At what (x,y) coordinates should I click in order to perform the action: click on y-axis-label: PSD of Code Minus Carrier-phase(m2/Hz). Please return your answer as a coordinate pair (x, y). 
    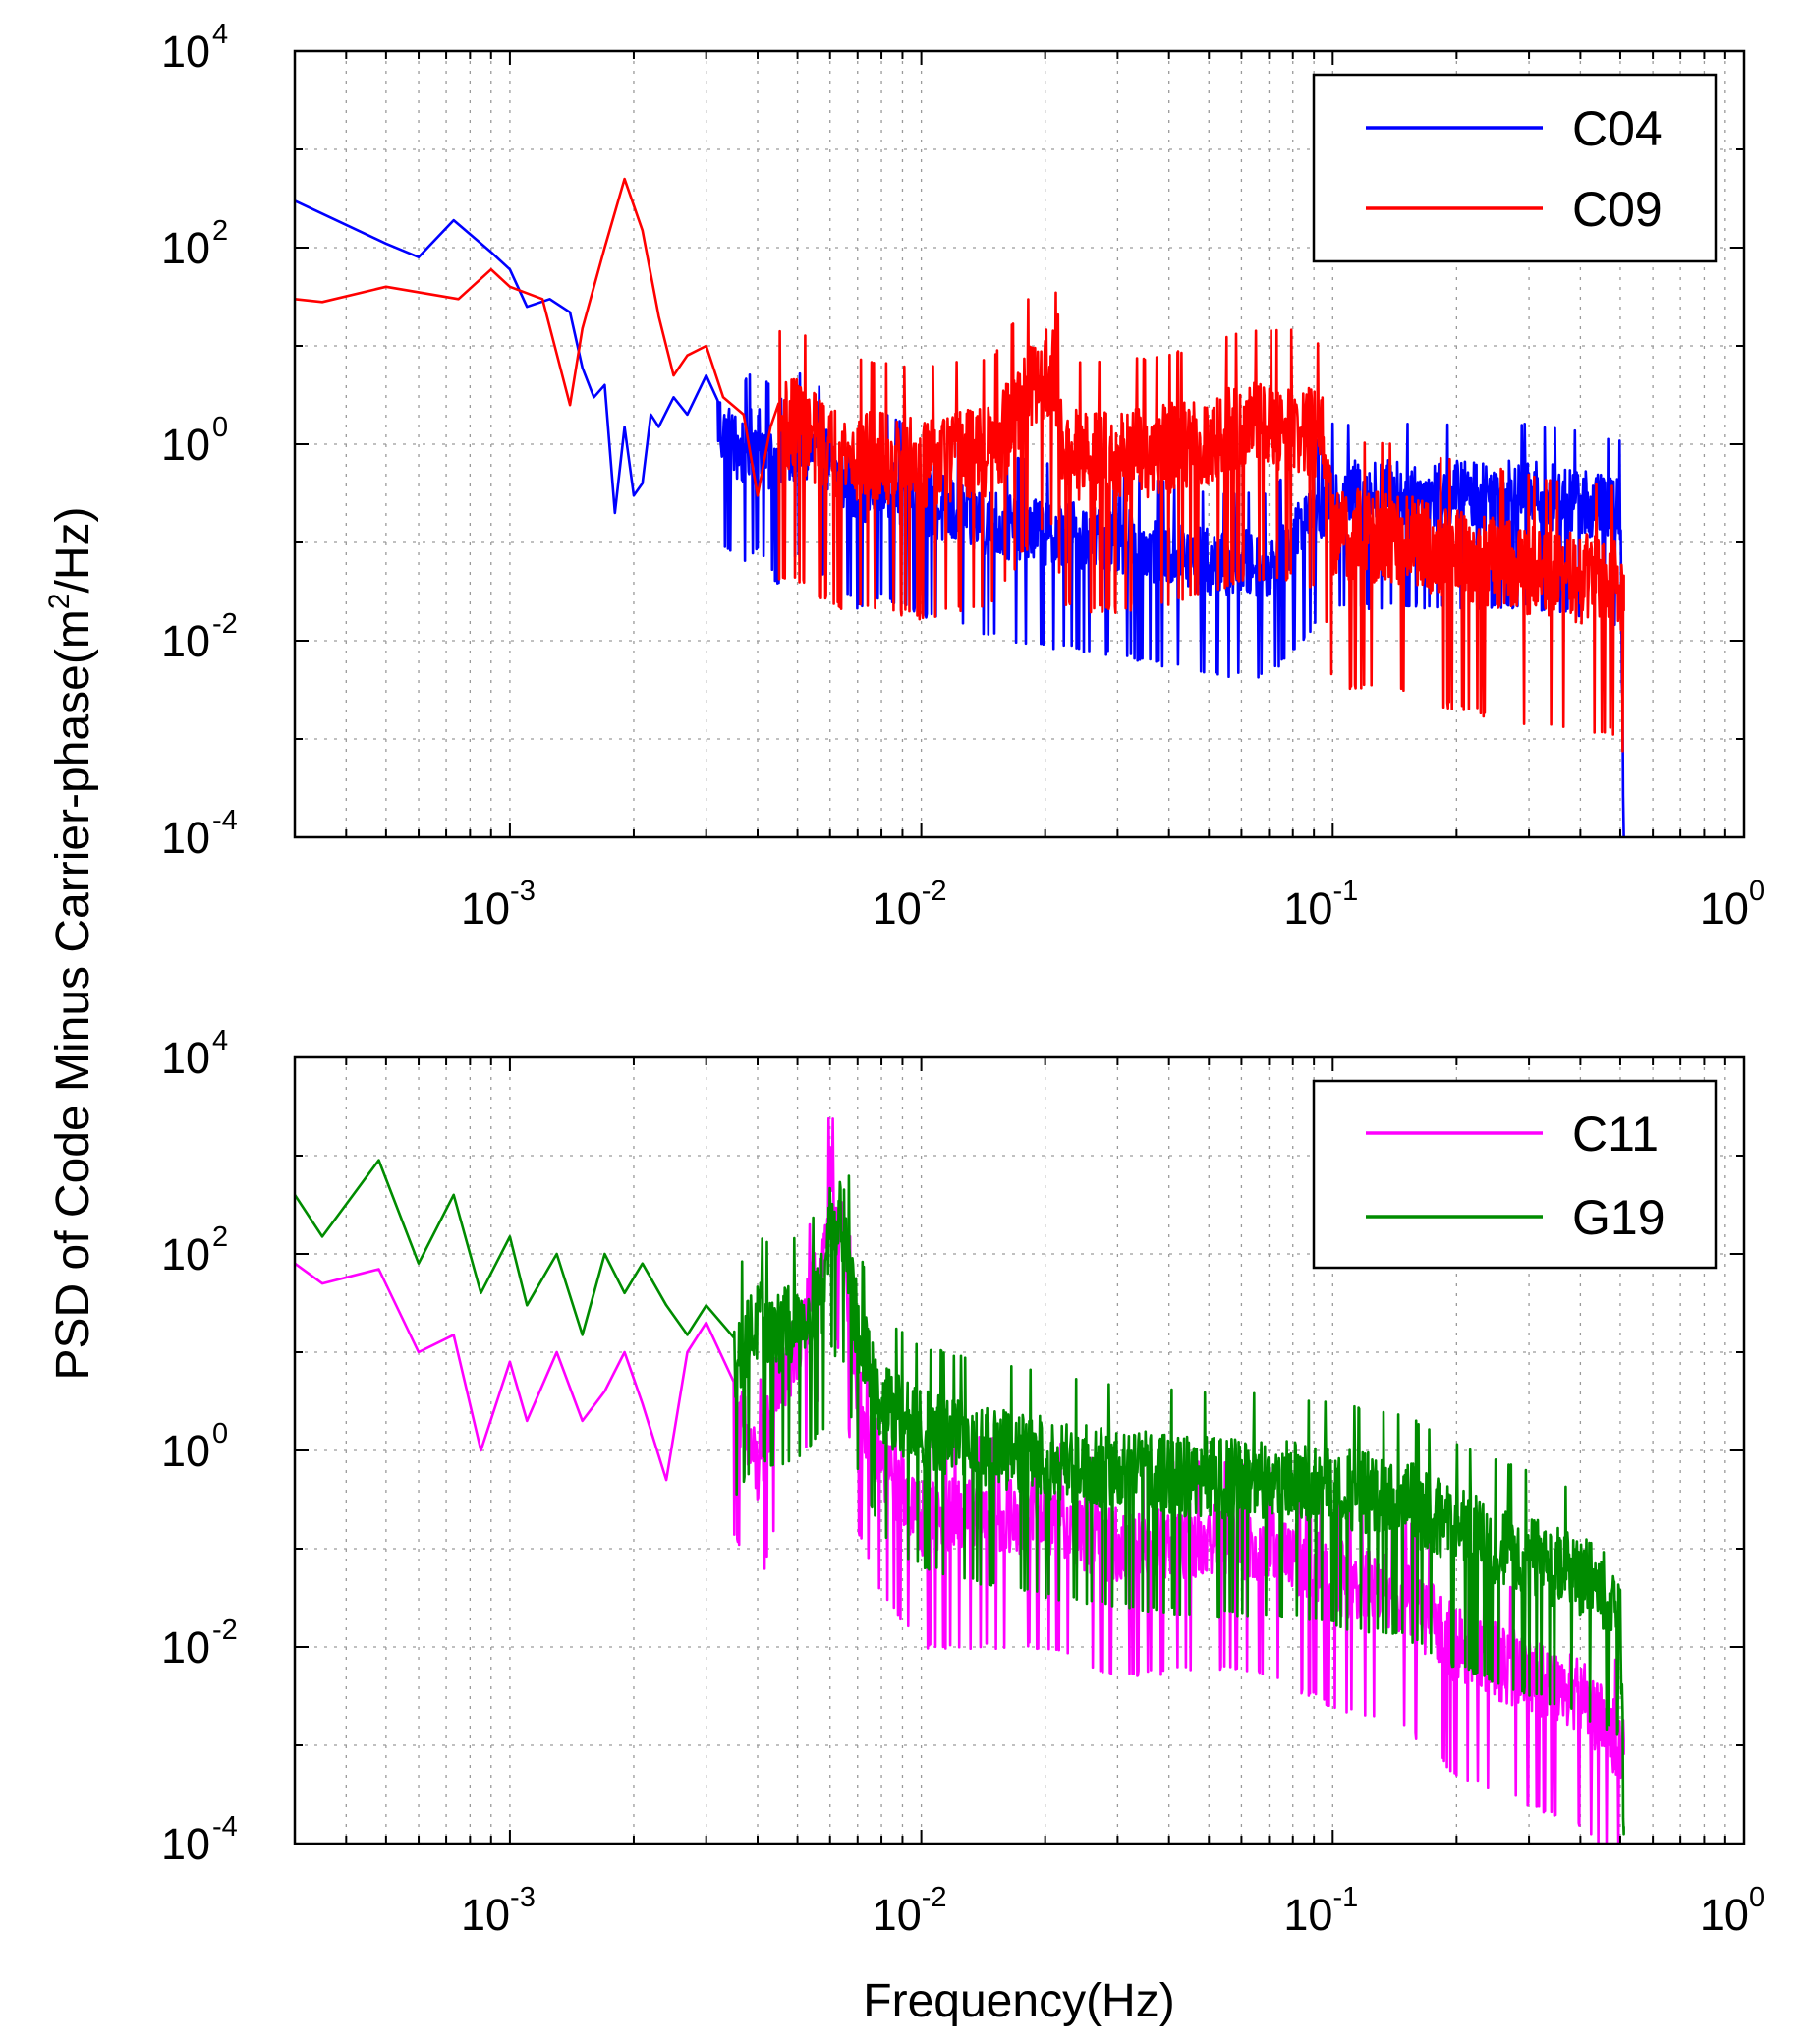
    Looking at the image, I should click on (71, 944).